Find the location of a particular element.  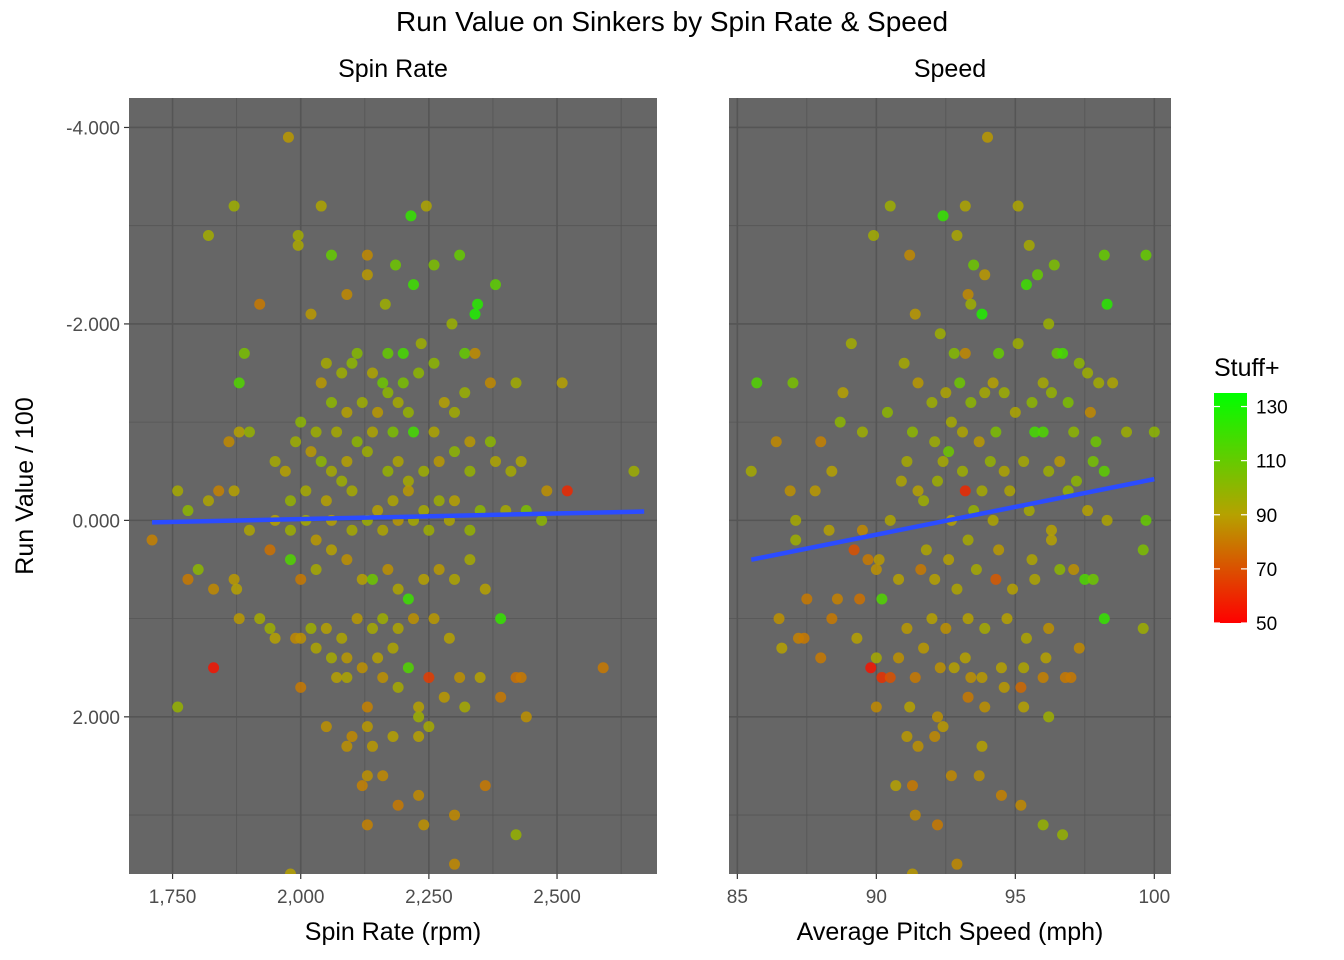

legend-tick-label: 130 is located at coordinates (1272, 408).